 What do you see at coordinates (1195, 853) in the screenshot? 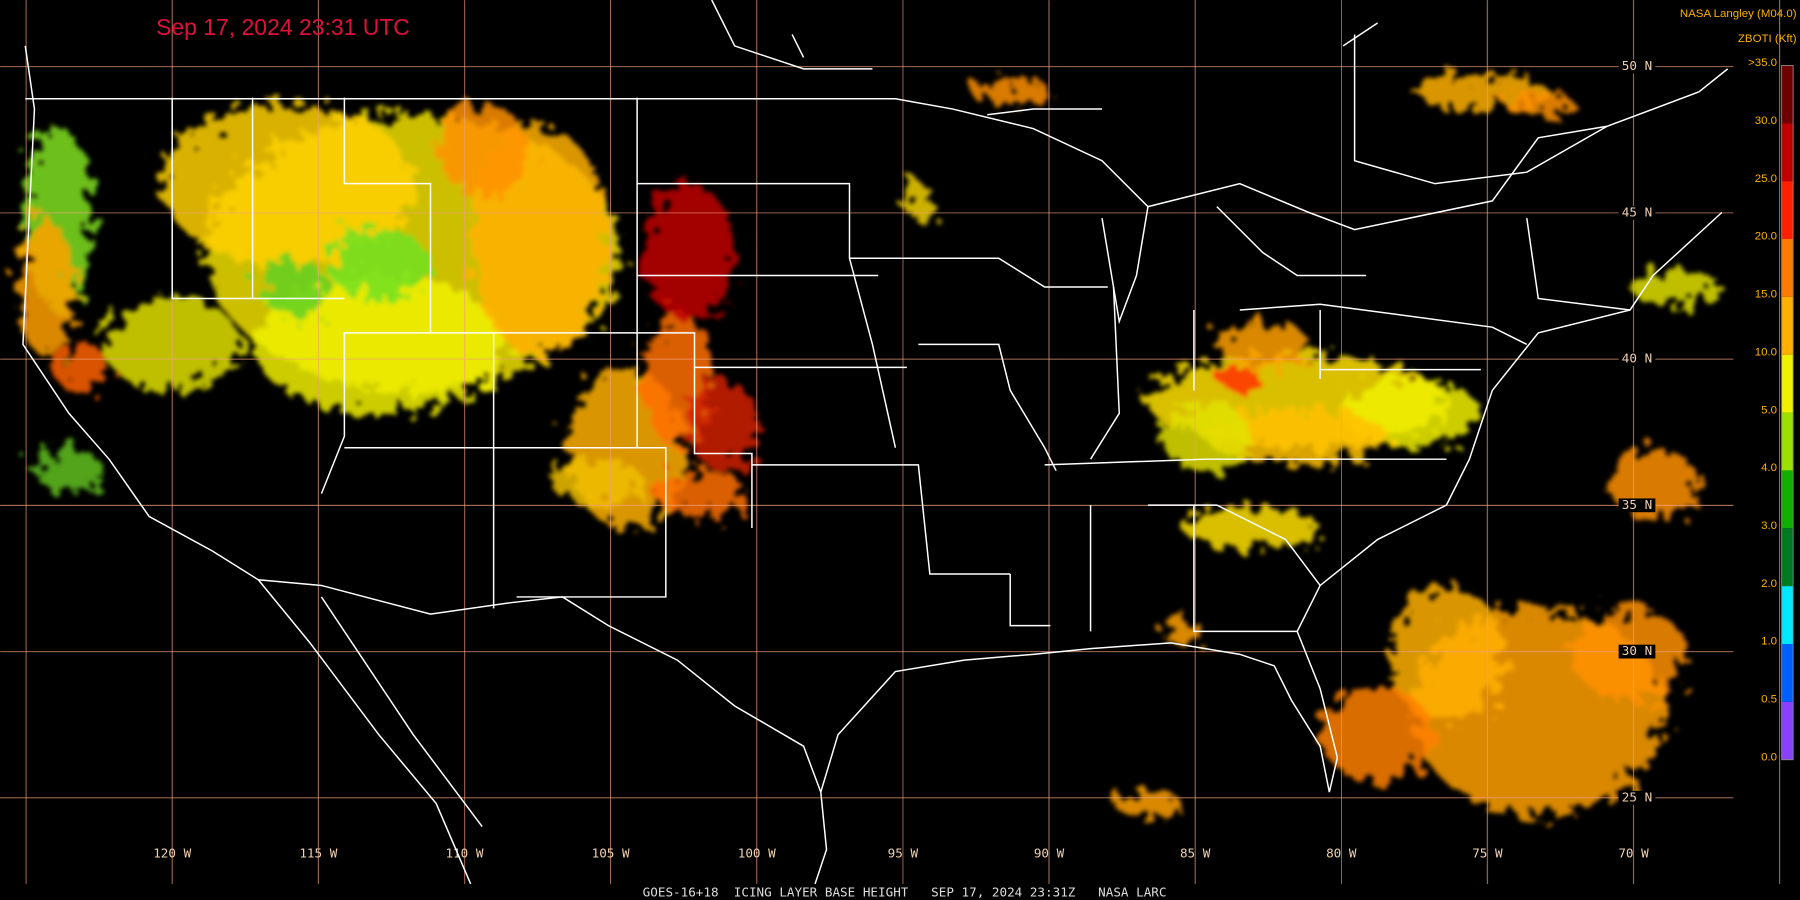
I see `longitude-label: 85 W` at bounding box center [1195, 853].